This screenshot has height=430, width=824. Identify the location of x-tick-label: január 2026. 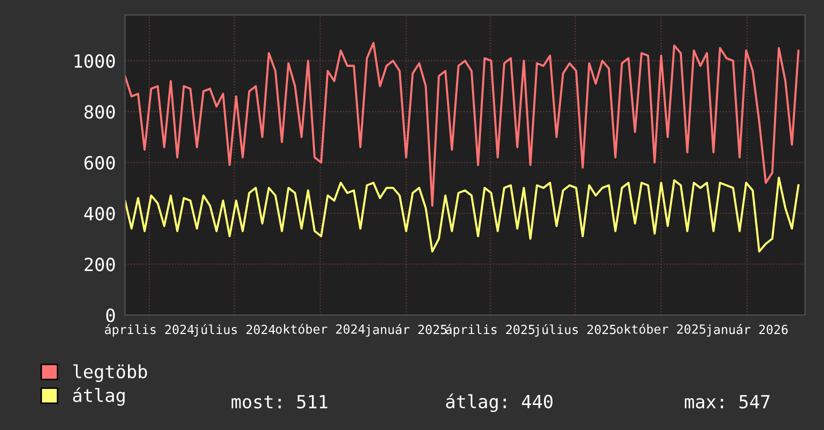
(747, 330).